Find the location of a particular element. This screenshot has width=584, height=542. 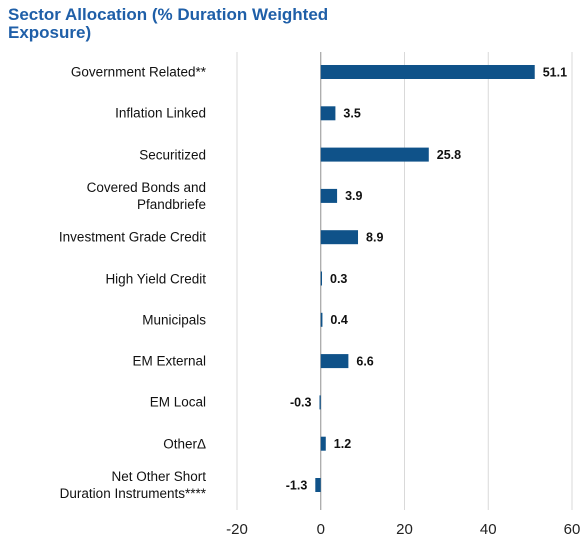

y-tick-label: Net Other Short Duration Instruments**** is located at coordinates (132, 485).